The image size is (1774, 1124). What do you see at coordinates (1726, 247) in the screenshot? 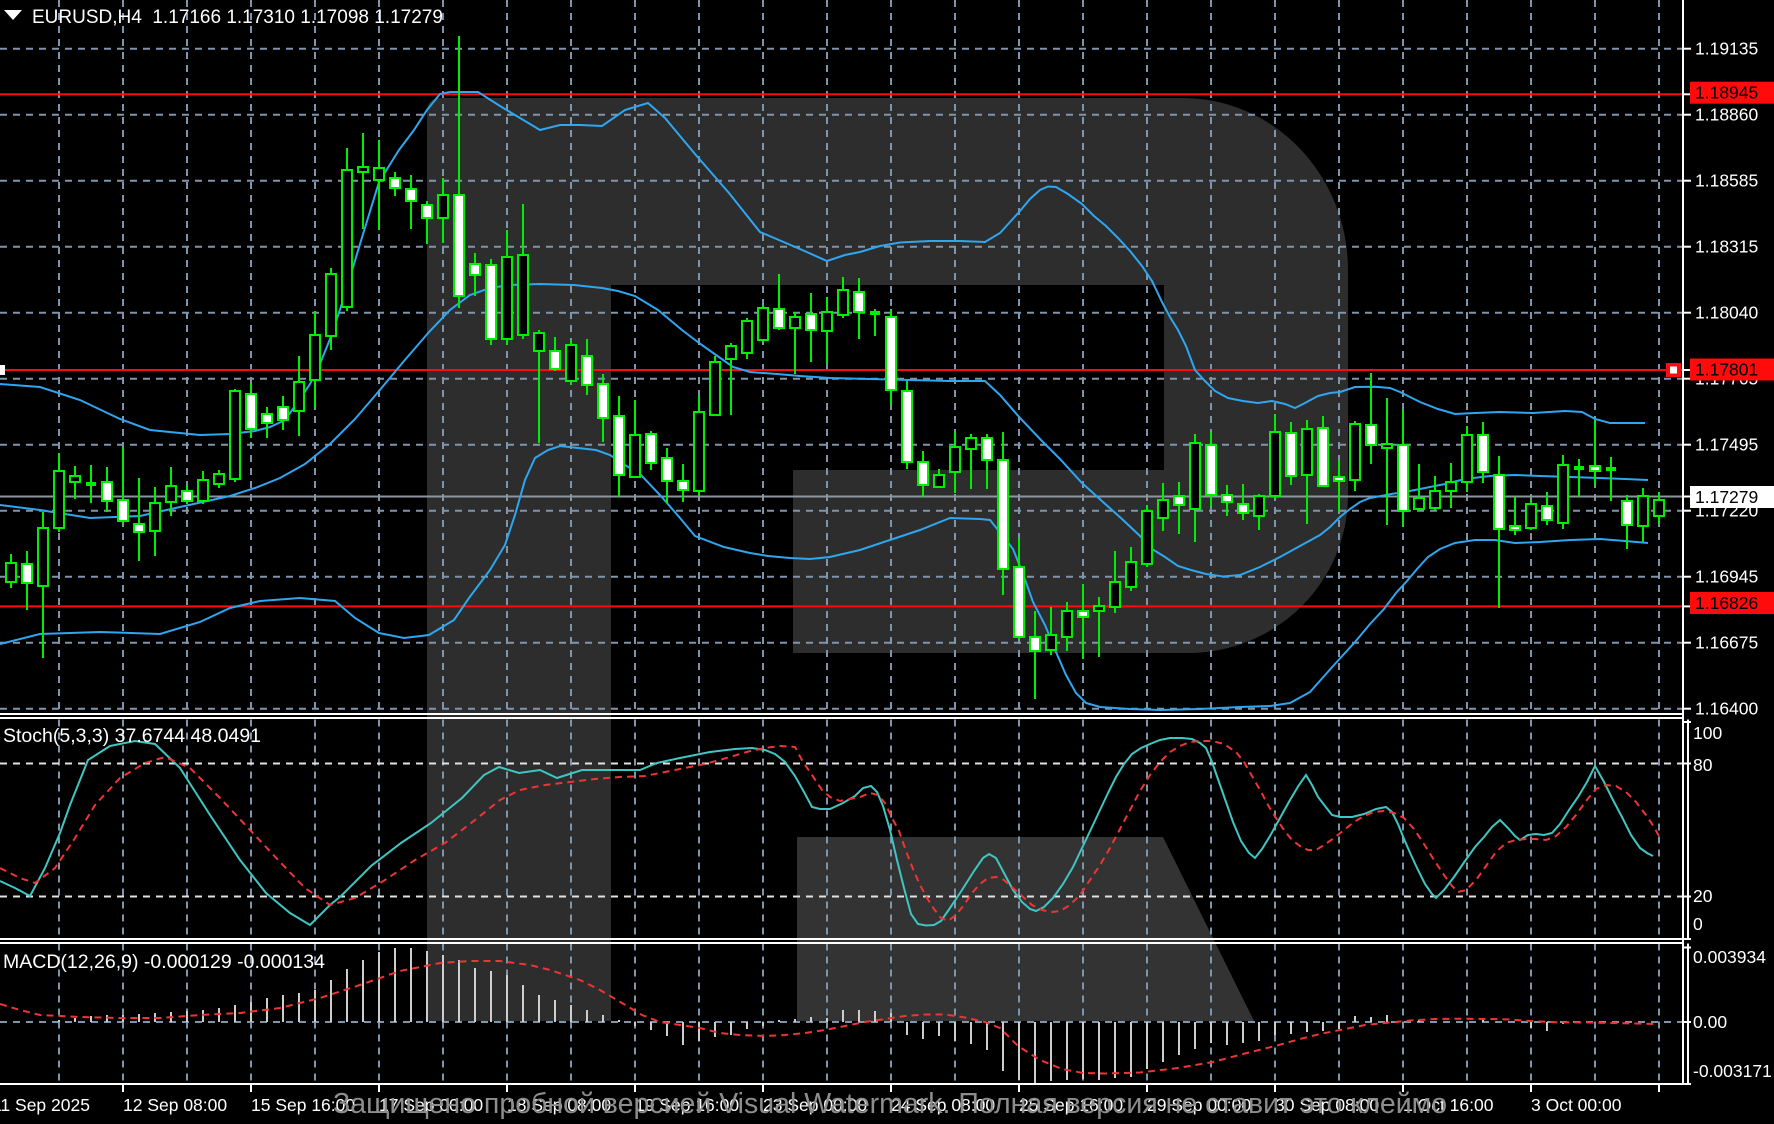
I see `svg-text: 1.18315` at bounding box center [1726, 247].